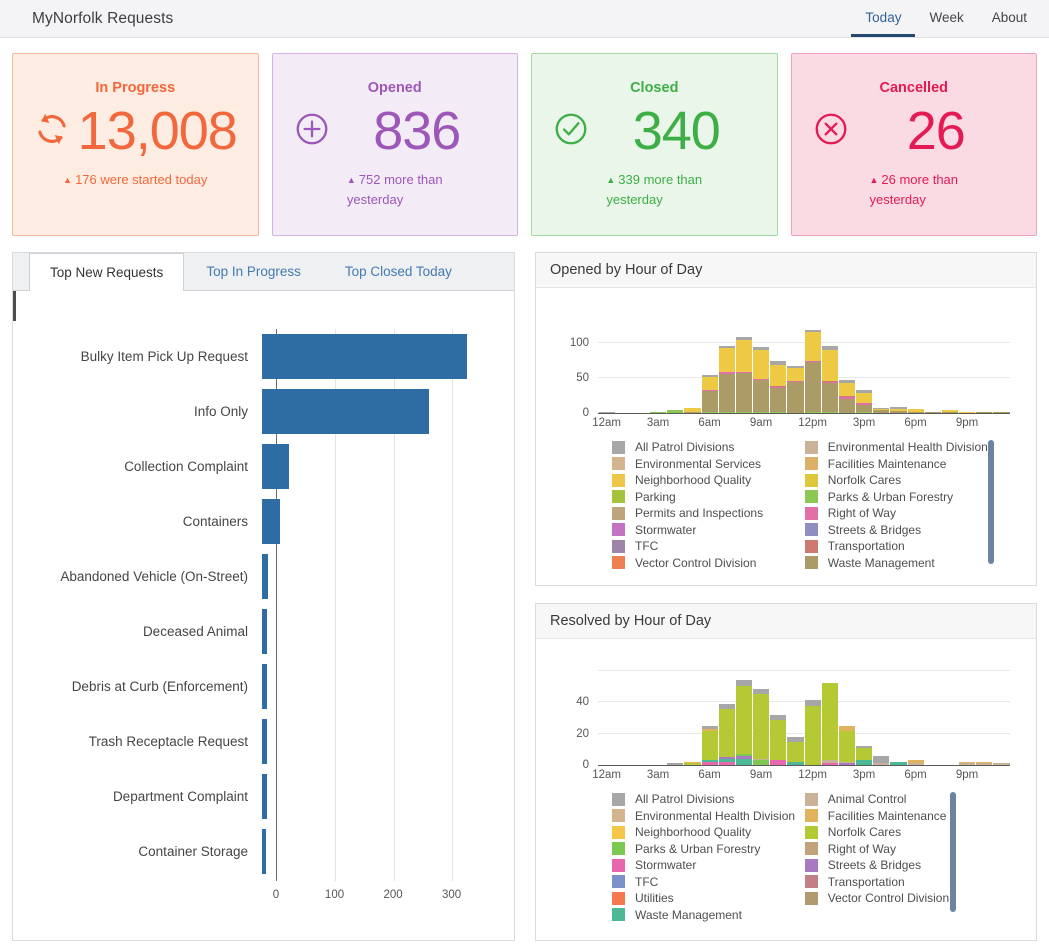  What do you see at coordinates (913, 144) in the screenshot?
I see `card-cancelled: Cancelled 26 ▲ 26 more than yesterday` at bounding box center [913, 144].